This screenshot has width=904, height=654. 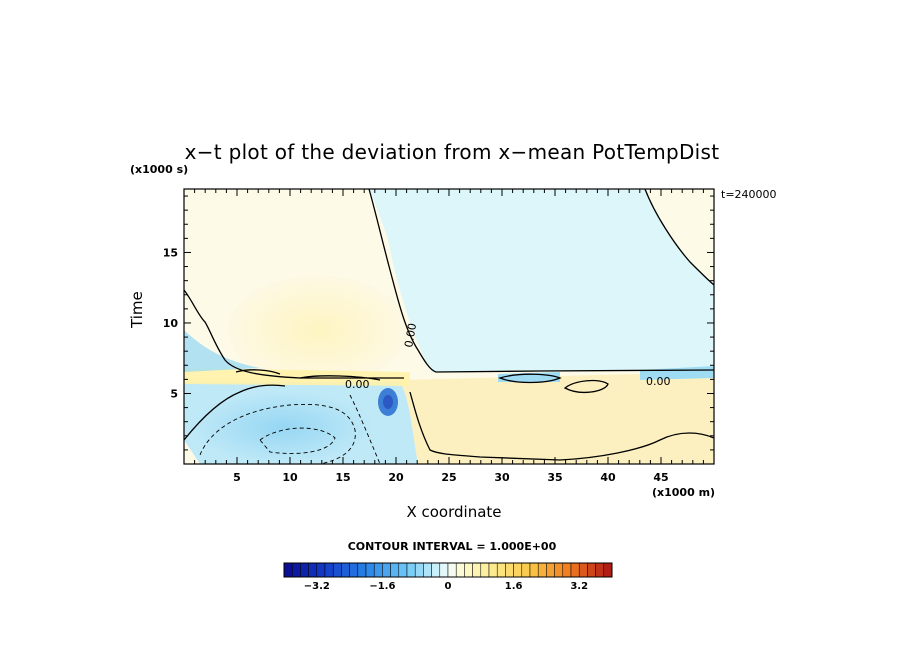 What do you see at coordinates (554, 477) in the screenshot?
I see `x-tick-label: 35` at bounding box center [554, 477].